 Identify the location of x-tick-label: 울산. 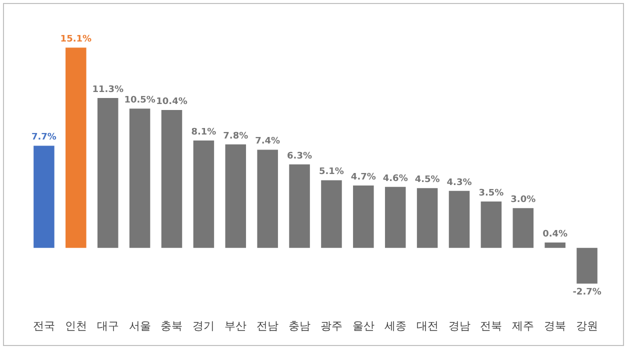
(363, 326).